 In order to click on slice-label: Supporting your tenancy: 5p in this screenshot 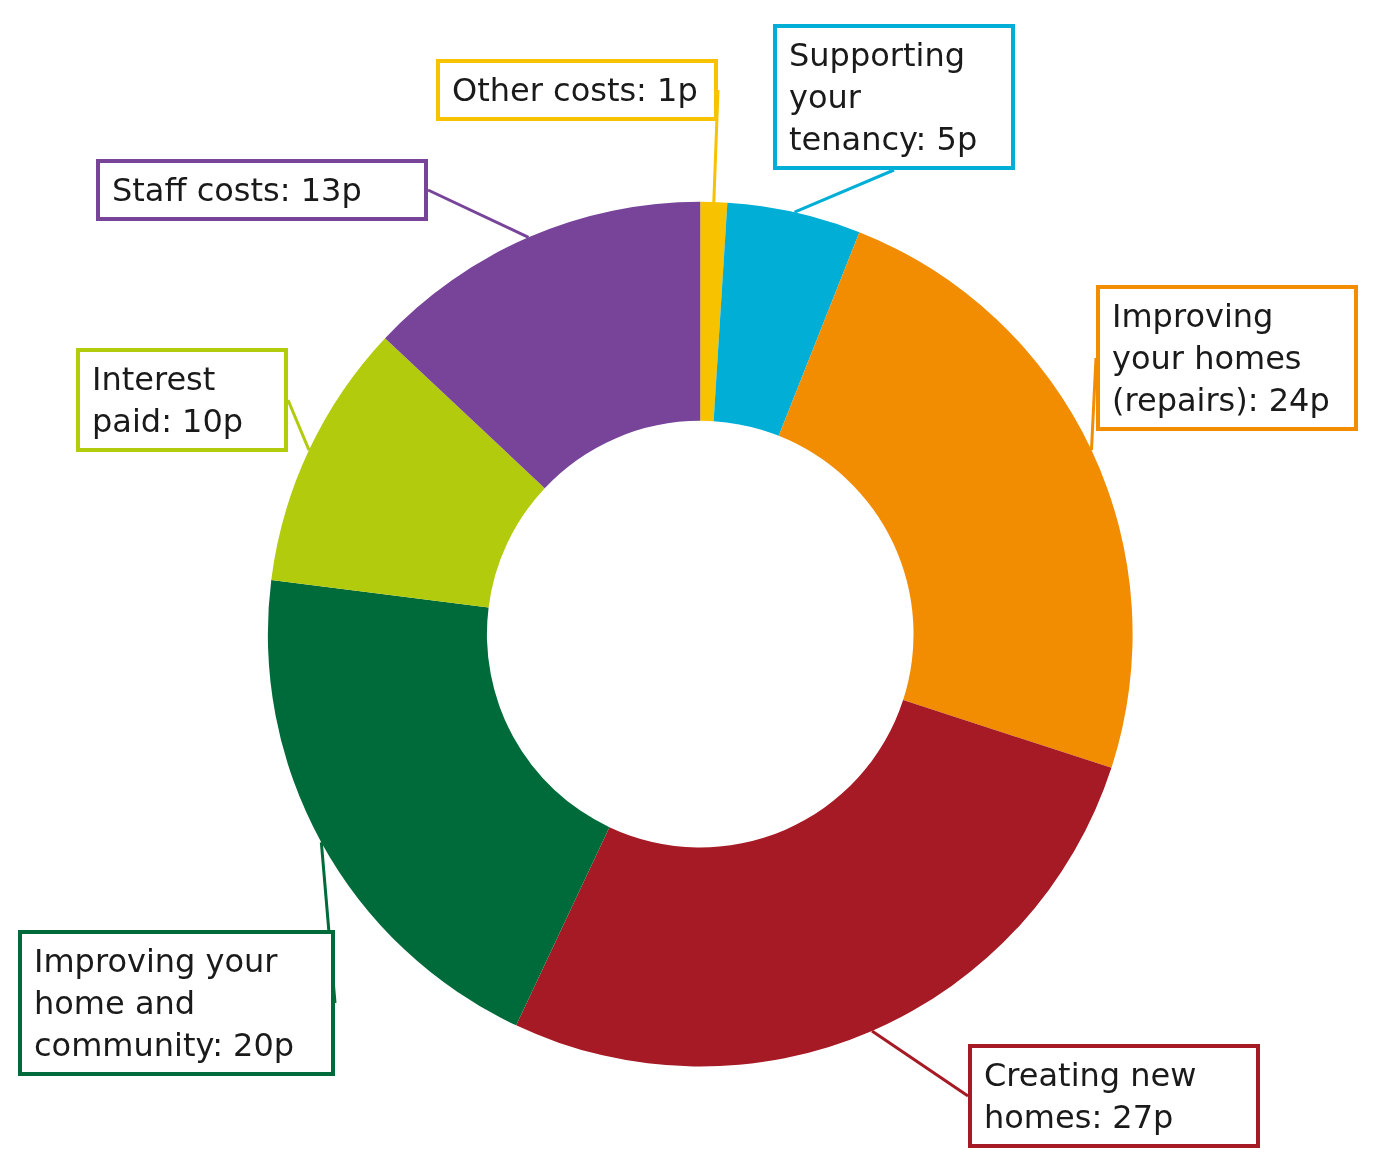, I will do `click(883, 97)`.